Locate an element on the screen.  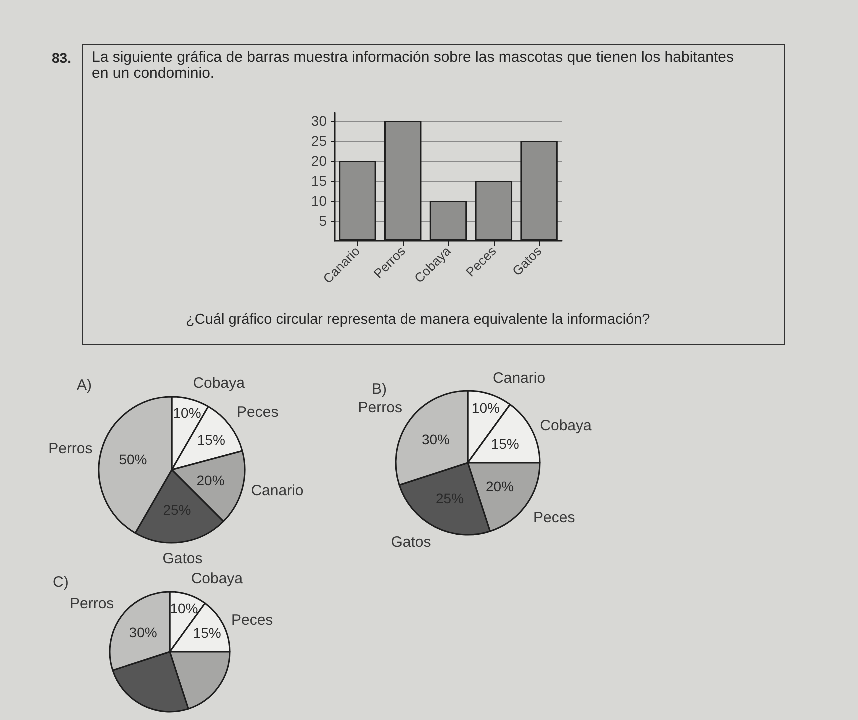
y-tick-label: 25 is located at coordinates (319, 141).